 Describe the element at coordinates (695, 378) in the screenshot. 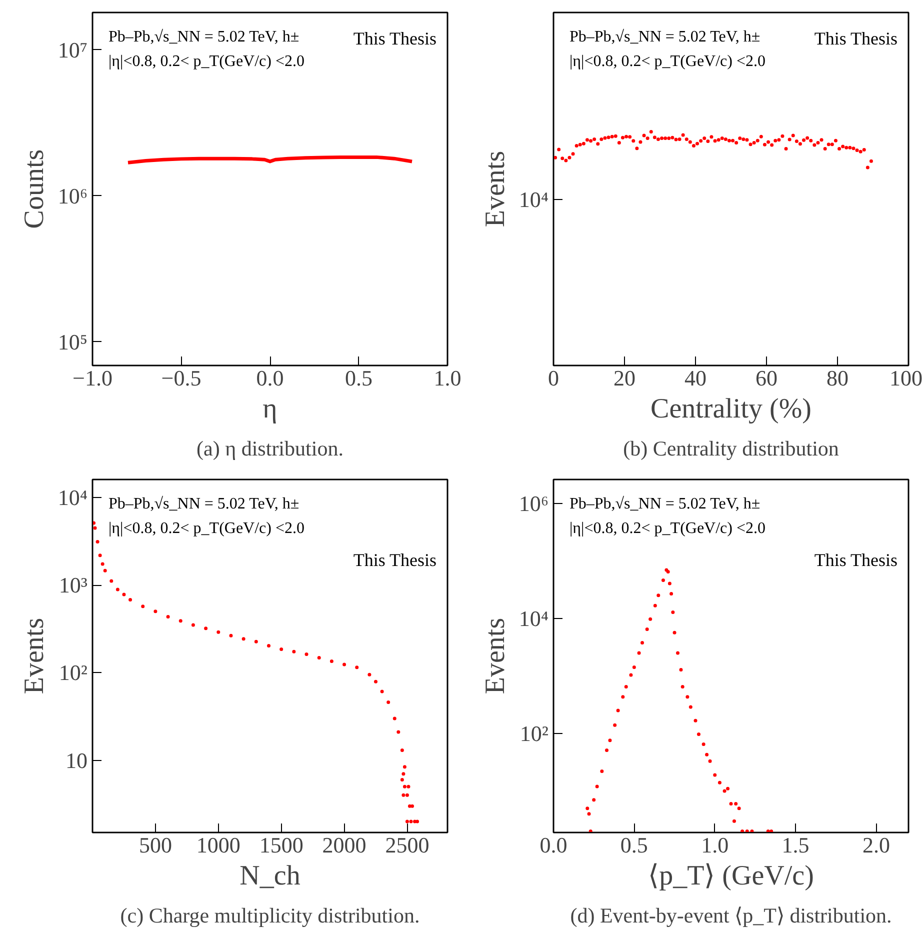

I see `x-tick-label: 40` at that location.